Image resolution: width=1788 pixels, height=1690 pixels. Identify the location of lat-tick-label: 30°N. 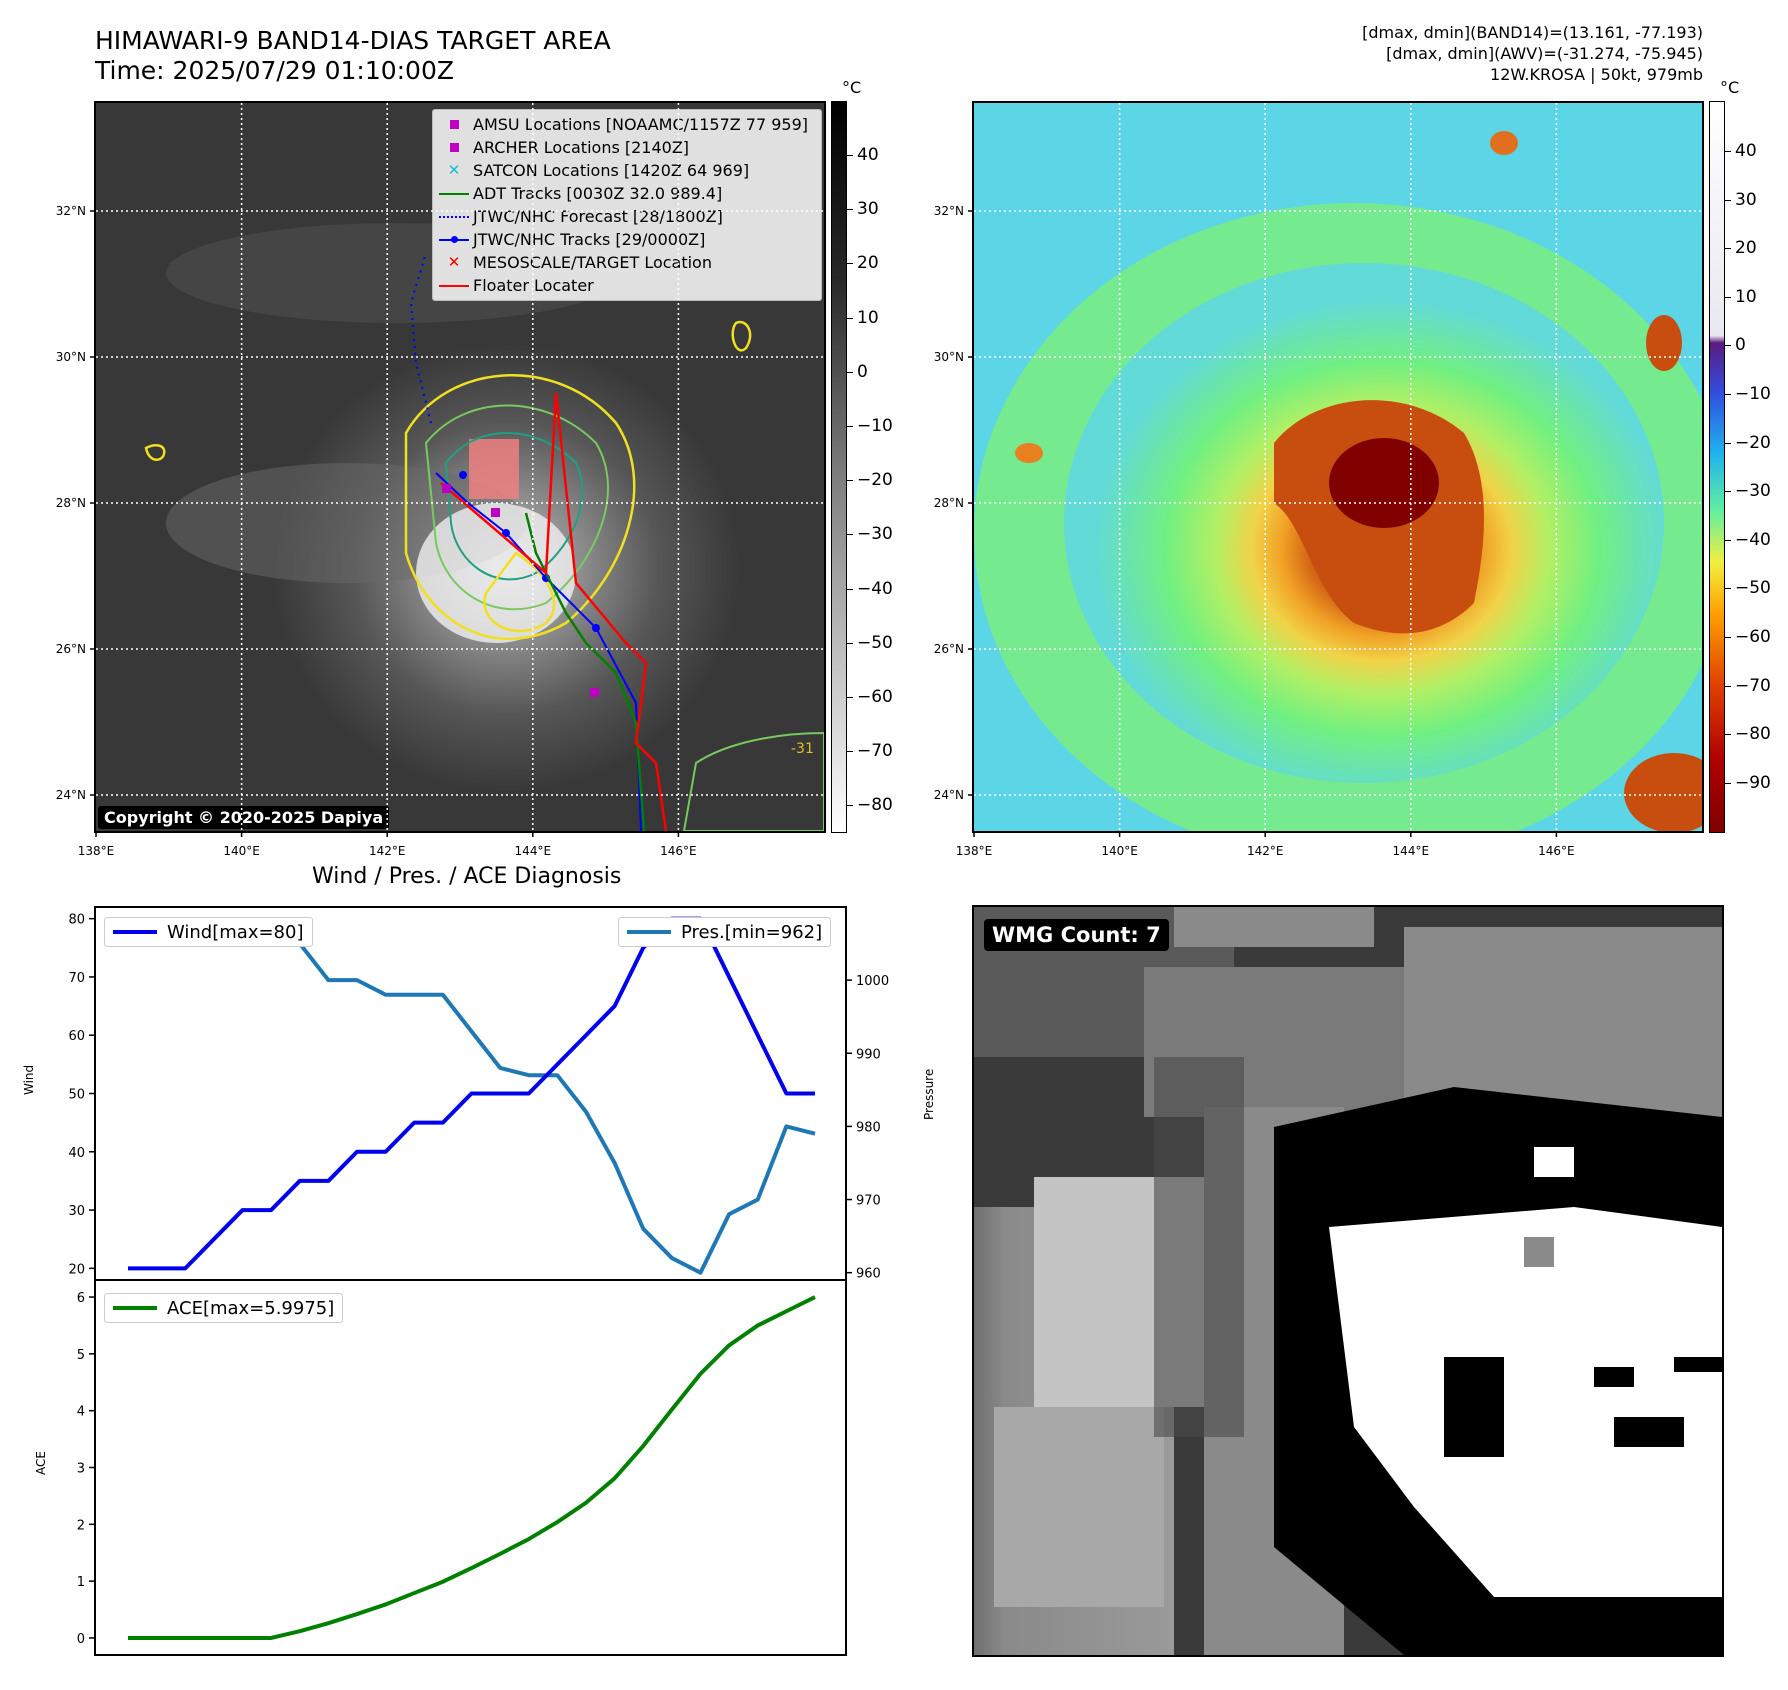
(71, 357).